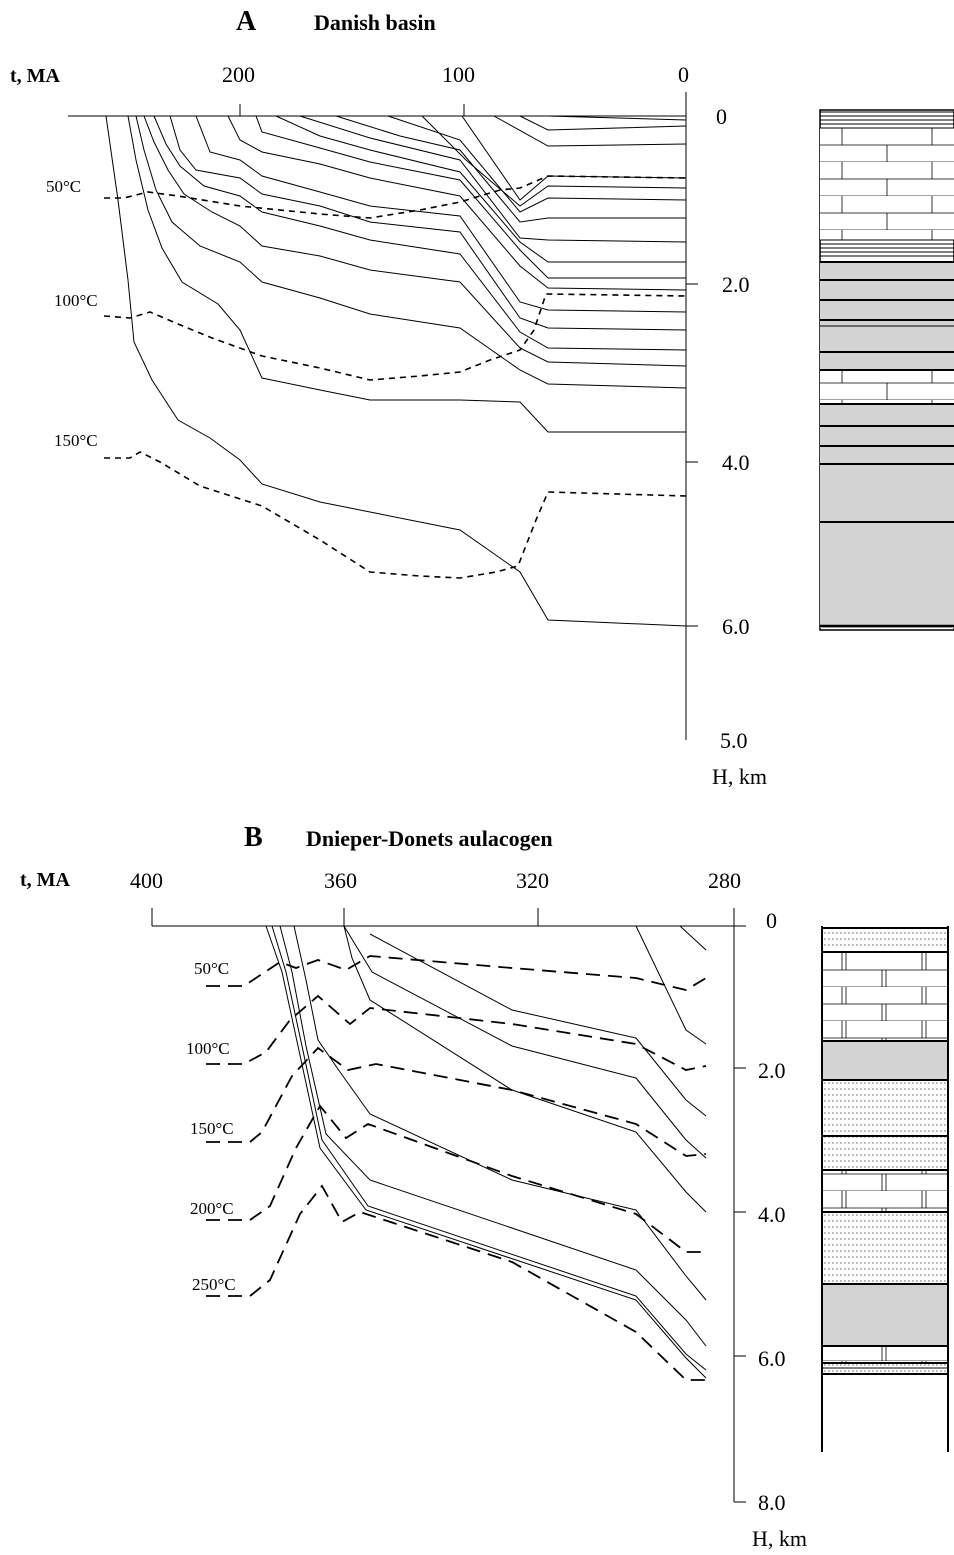 The image size is (954, 1555). I want to click on x-tick-a-200: 200, so click(238, 74).